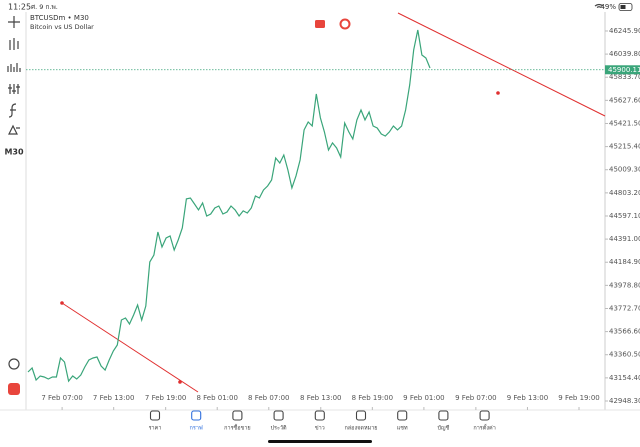 The image size is (640, 447). I want to click on nav-item: กราฟ, so click(196, 421).